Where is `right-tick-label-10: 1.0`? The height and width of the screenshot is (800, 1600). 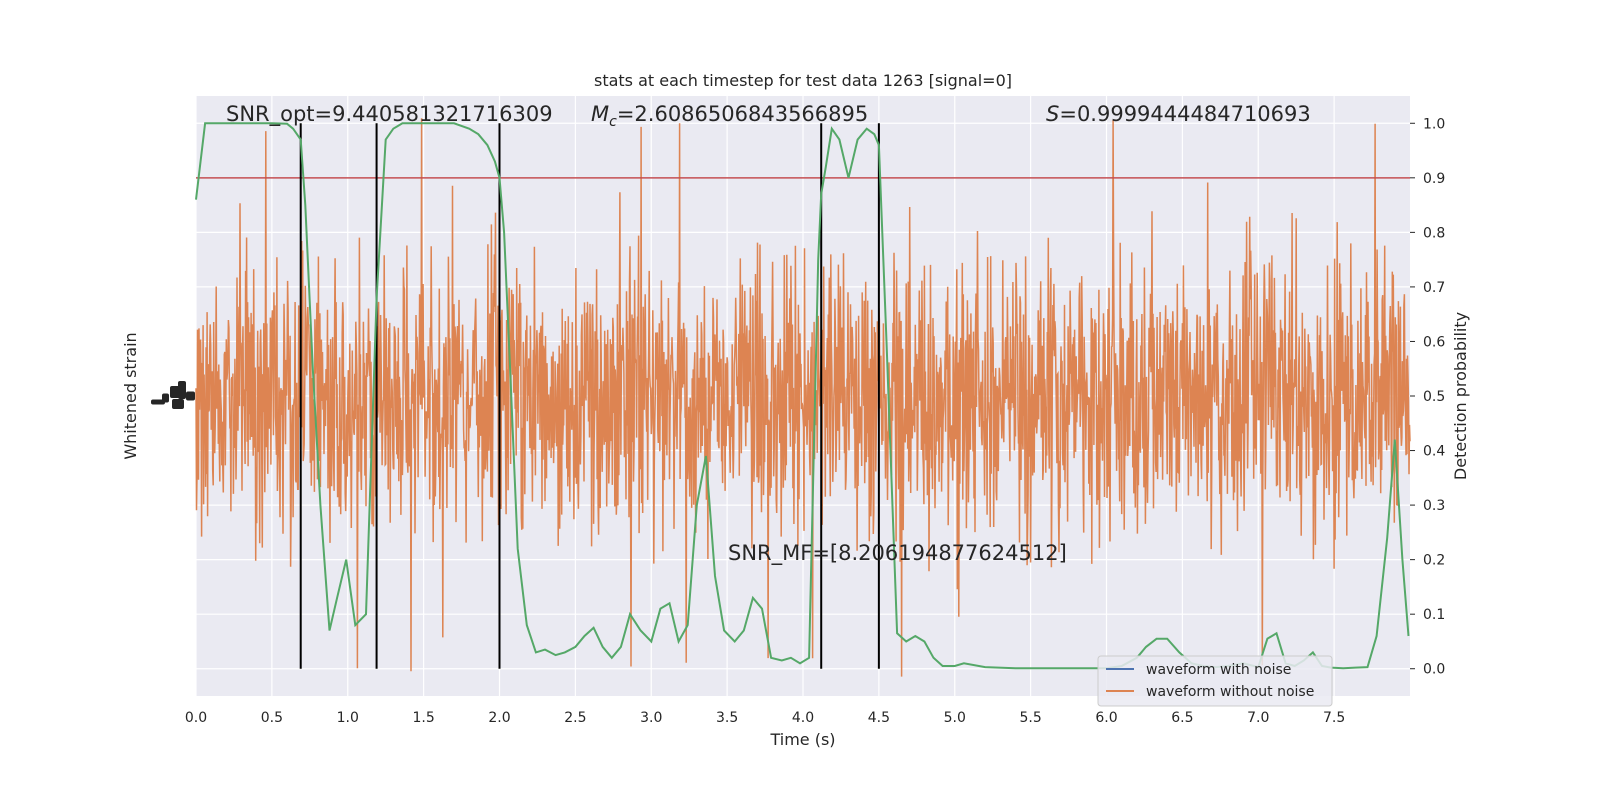 right-tick-label-10: 1.0 is located at coordinates (1434, 124).